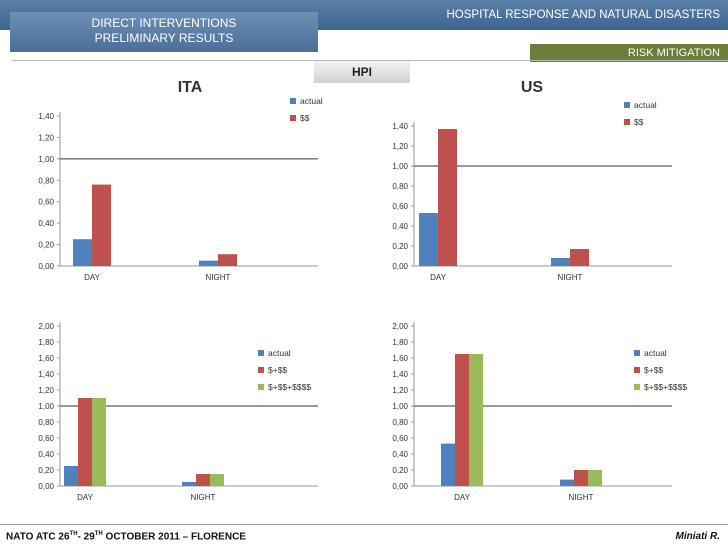 The height and width of the screenshot is (546, 728). I want to click on section-header: DIRECT INTERVENTIONS PRELIMINARY RESULTS, so click(164, 32).